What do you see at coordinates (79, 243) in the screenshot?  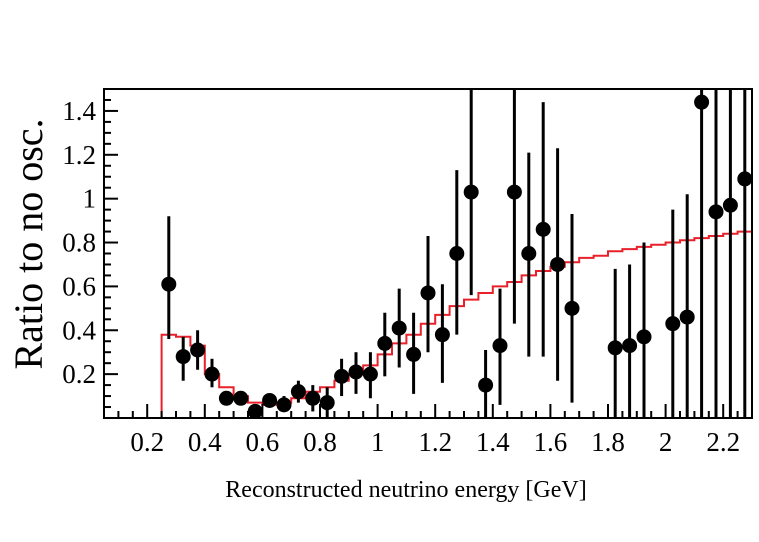 I see `y-tick-label: 0.8` at bounding box center [79, 243].